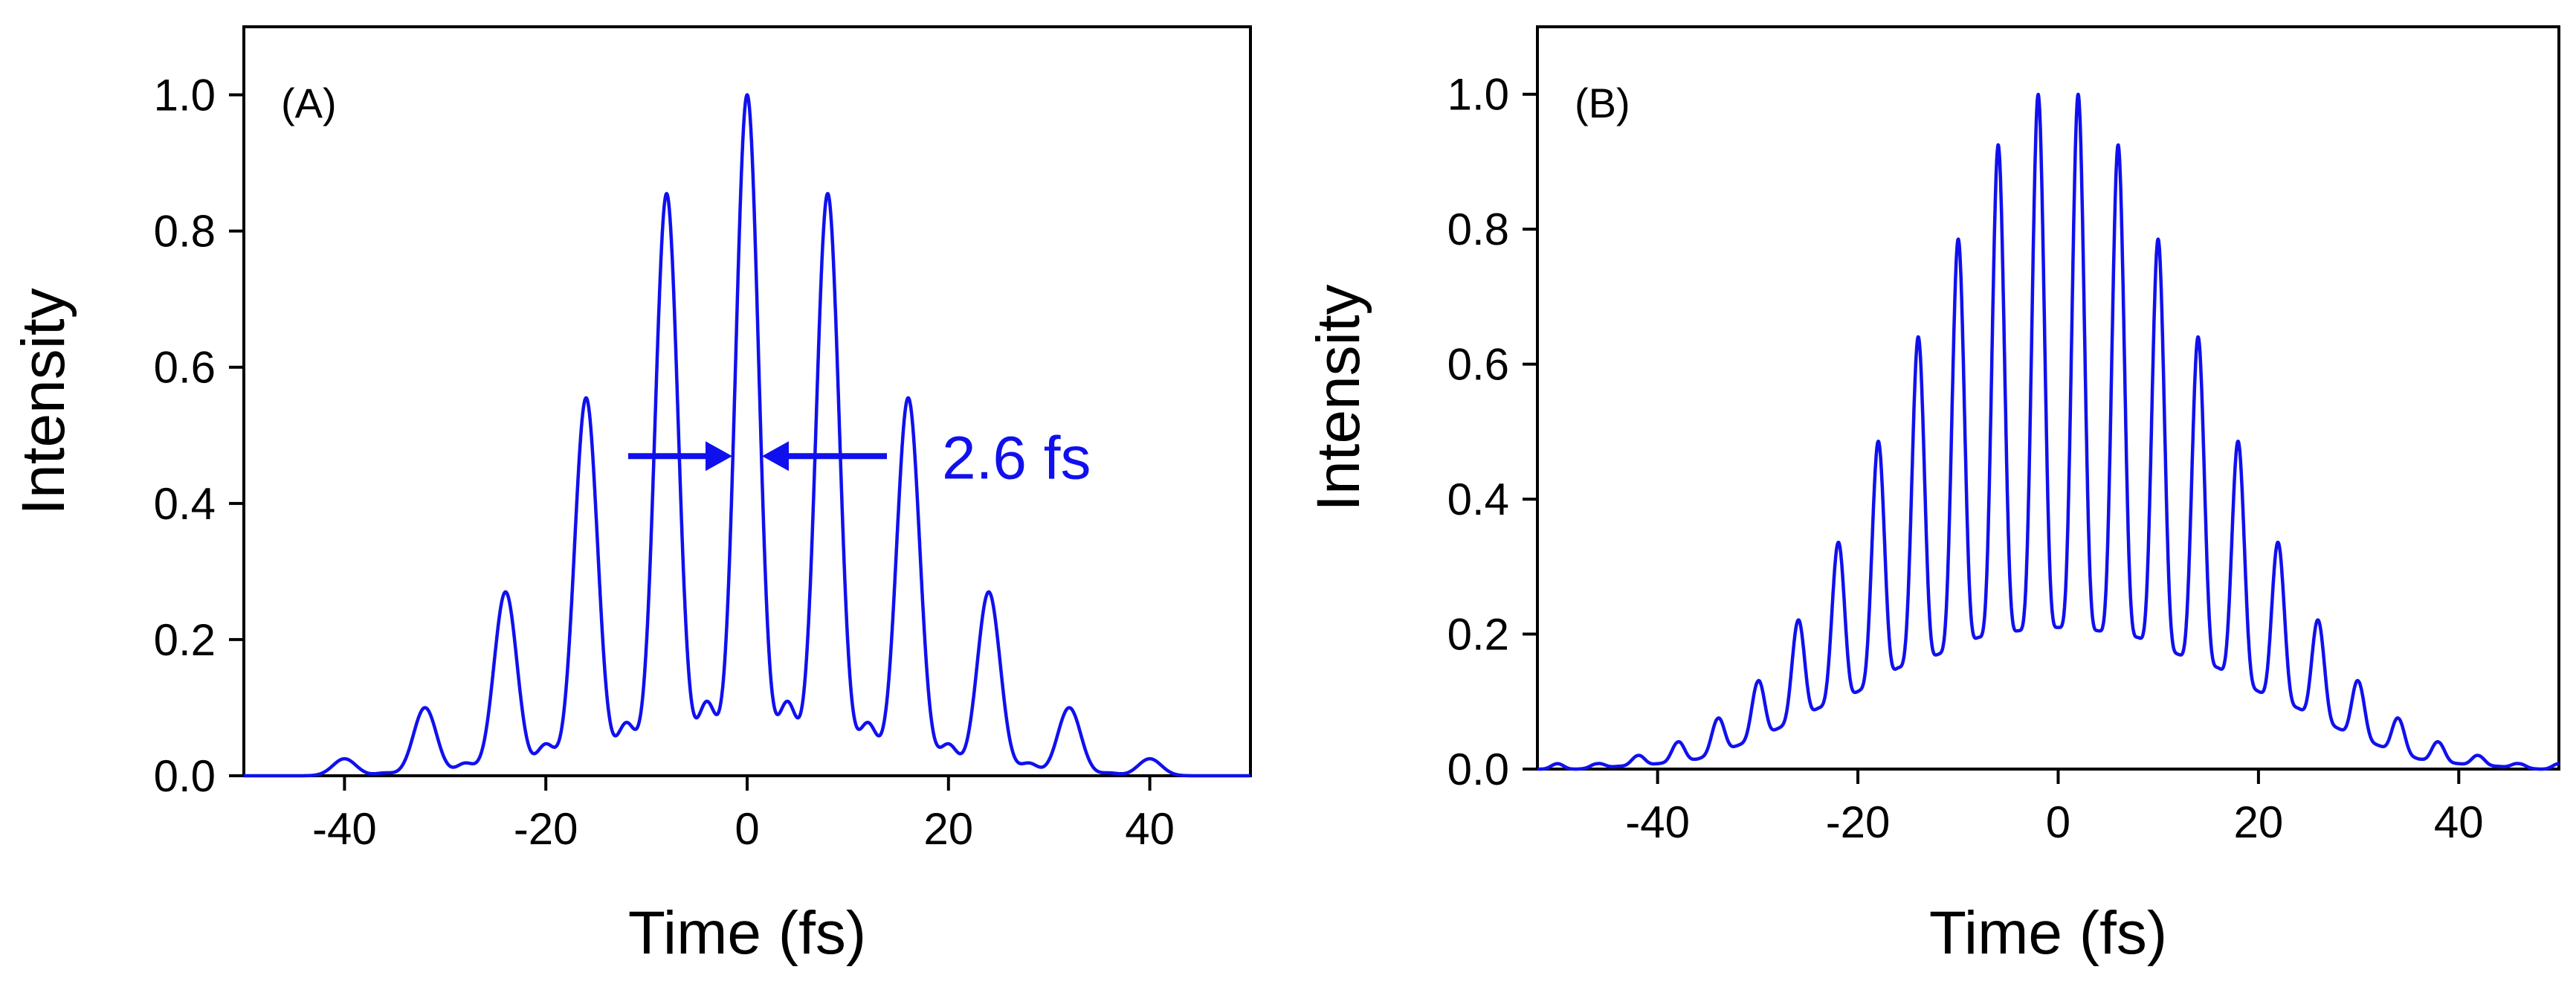 Image resolution: width=2576 pixels, height=987 pixels. I want to click on fwhm-annotation: 2.6 fs, so click(859, 458).